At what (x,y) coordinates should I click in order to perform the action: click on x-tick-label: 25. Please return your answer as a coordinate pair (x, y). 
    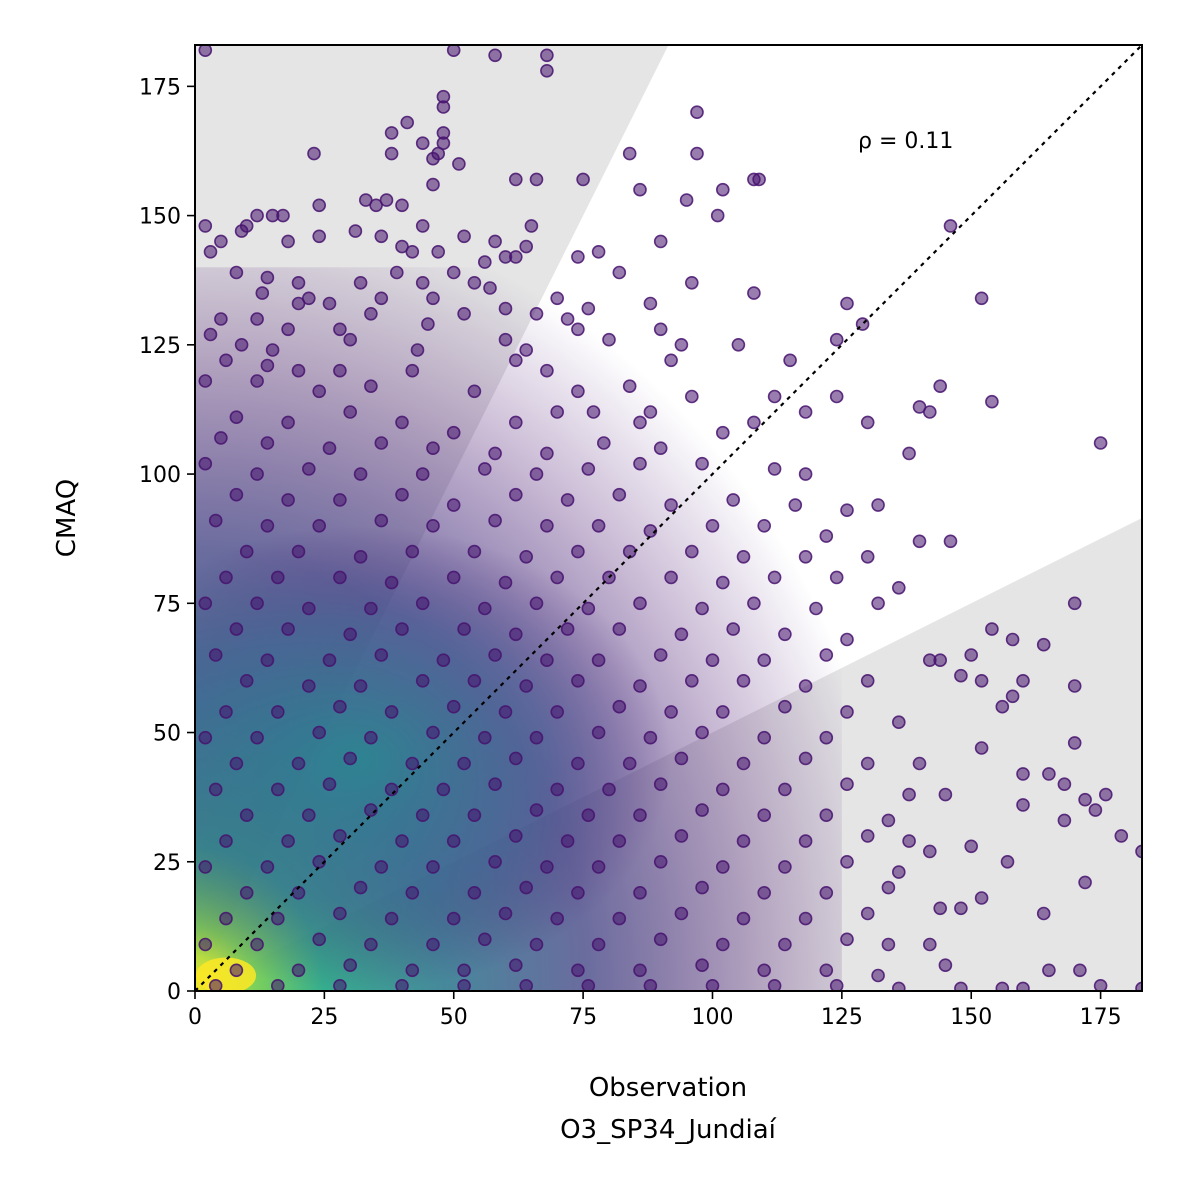
    Looking at the image, I should click on (324, 1017).